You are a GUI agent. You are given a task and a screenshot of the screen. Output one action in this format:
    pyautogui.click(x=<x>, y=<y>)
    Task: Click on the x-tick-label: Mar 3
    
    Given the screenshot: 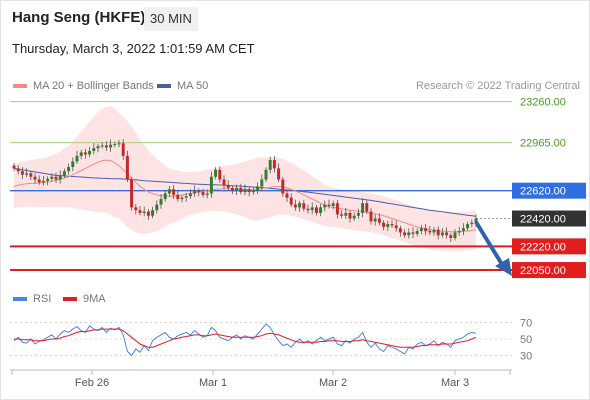 What is the action you would take?
    pyautogui.click(x=455, y=383)
    